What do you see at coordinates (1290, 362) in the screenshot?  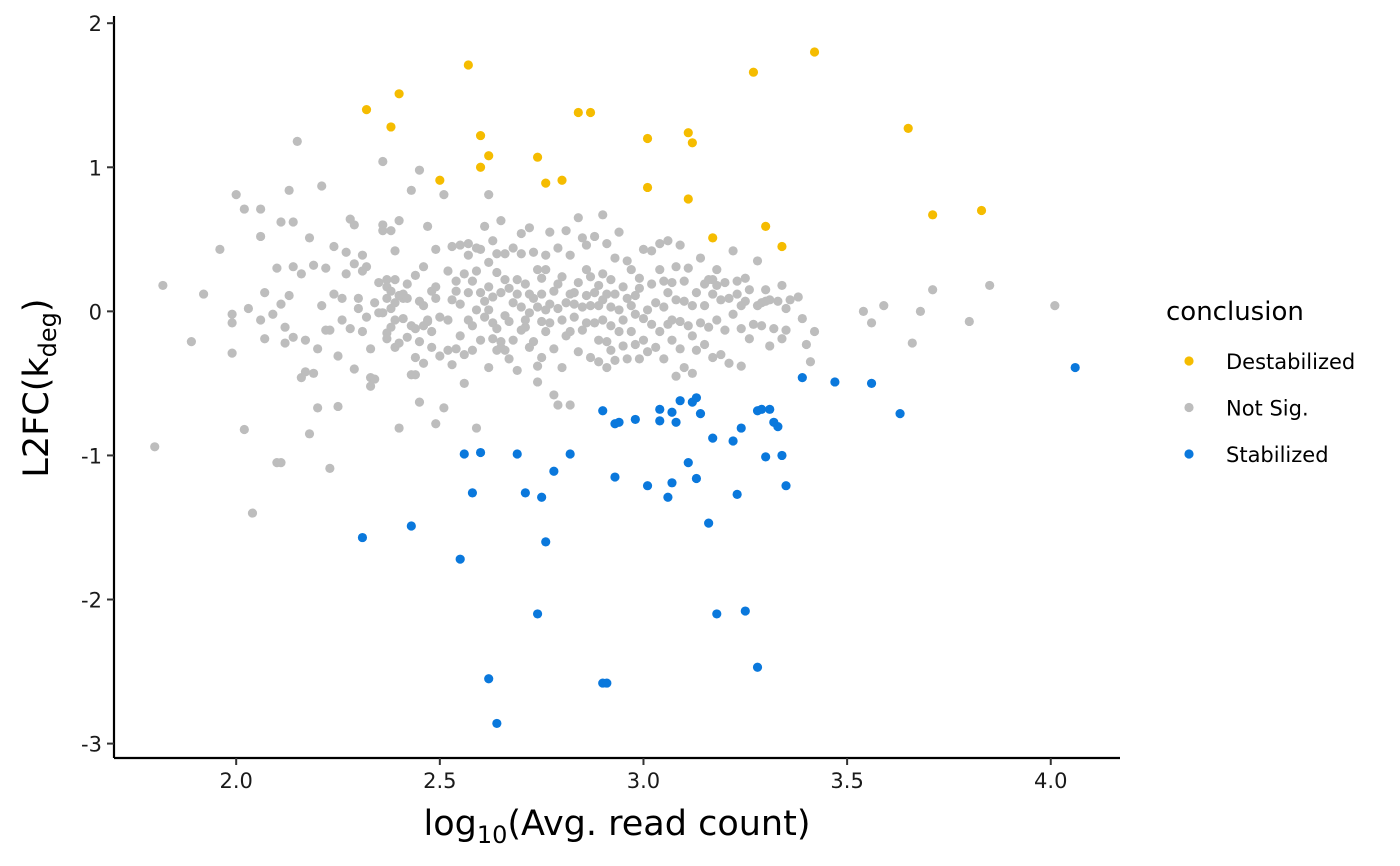 I see `legend-label-destabilized: Destabilized` at bounding box center [1290, 362].